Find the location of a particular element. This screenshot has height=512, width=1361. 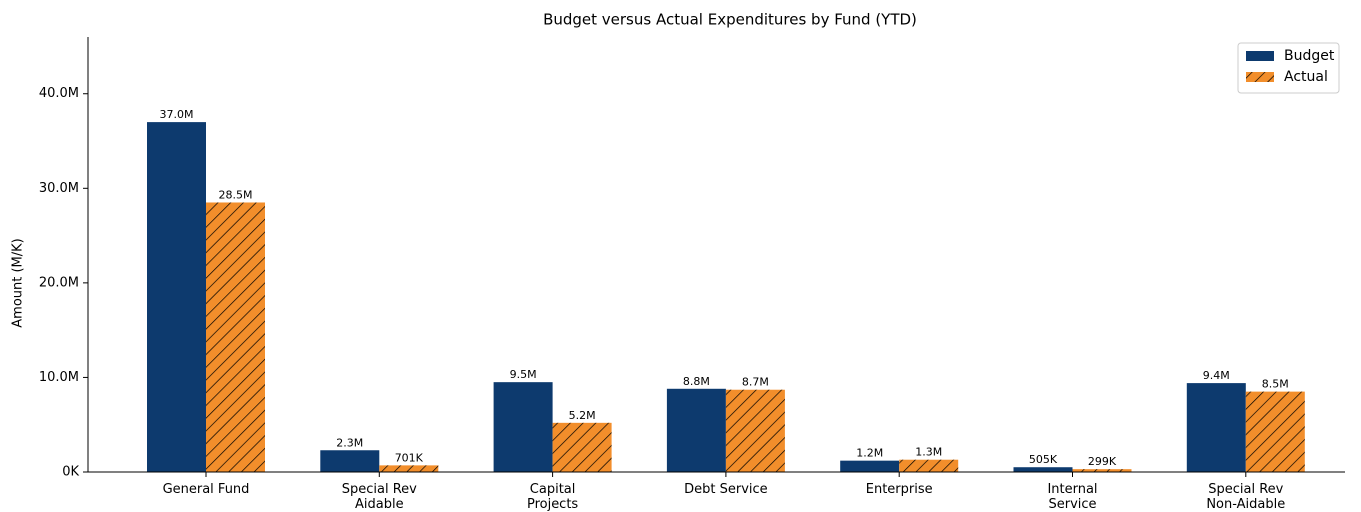

data-label: 9.4M is located at coordinates (1216, 375).